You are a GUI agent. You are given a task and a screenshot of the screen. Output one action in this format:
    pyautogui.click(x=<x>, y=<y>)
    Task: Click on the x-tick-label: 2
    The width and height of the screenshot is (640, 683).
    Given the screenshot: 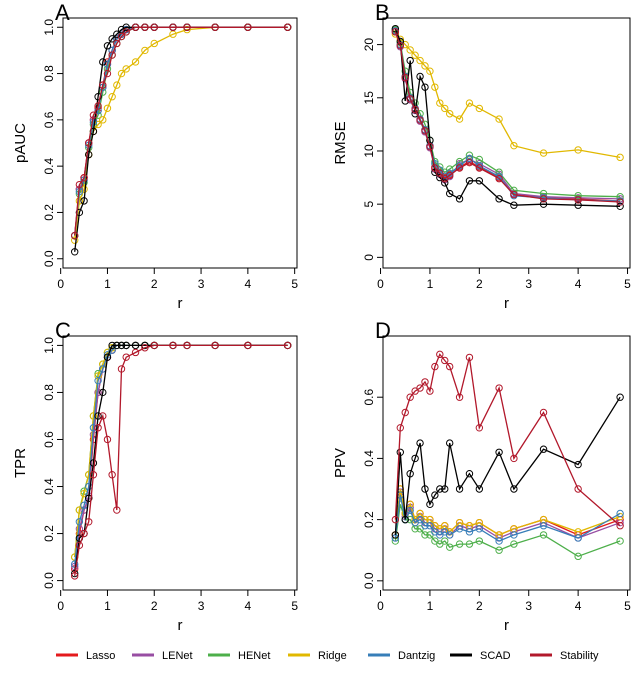 What is the action you would take?
    pyautogui.click(x=479, y=606)
    